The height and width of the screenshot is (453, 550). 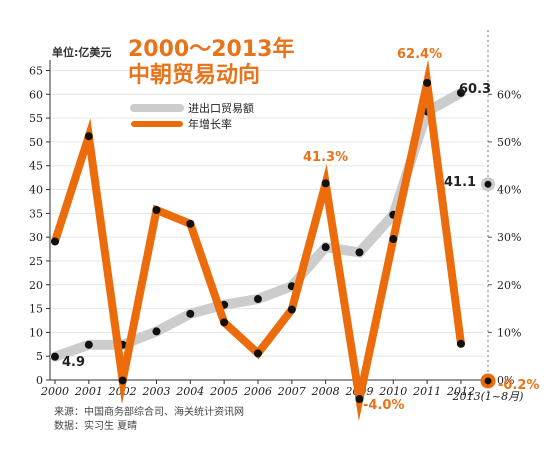 I want to click on point-series-growth-2002, so click(x=122, y=380).